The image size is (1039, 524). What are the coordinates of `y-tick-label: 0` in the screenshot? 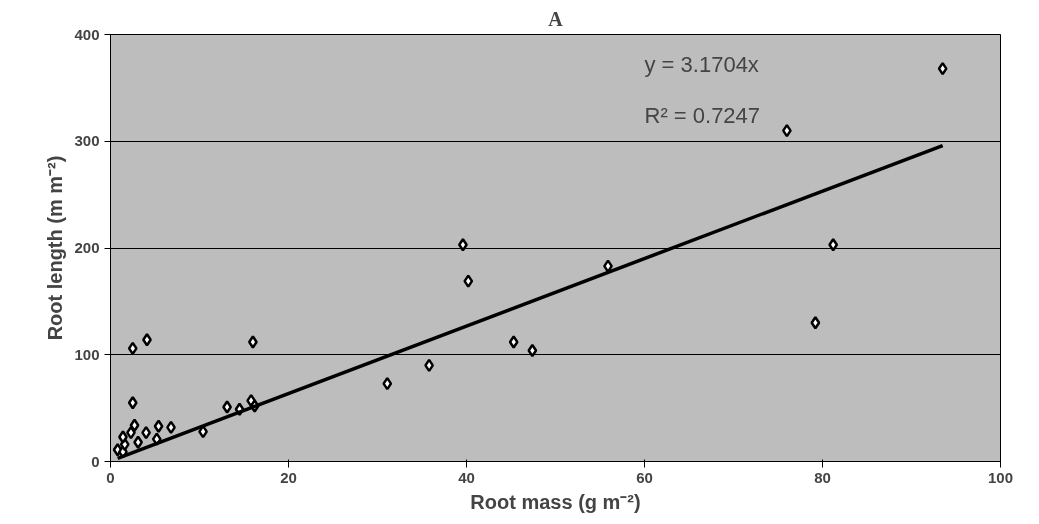 It's located at (95, 461).